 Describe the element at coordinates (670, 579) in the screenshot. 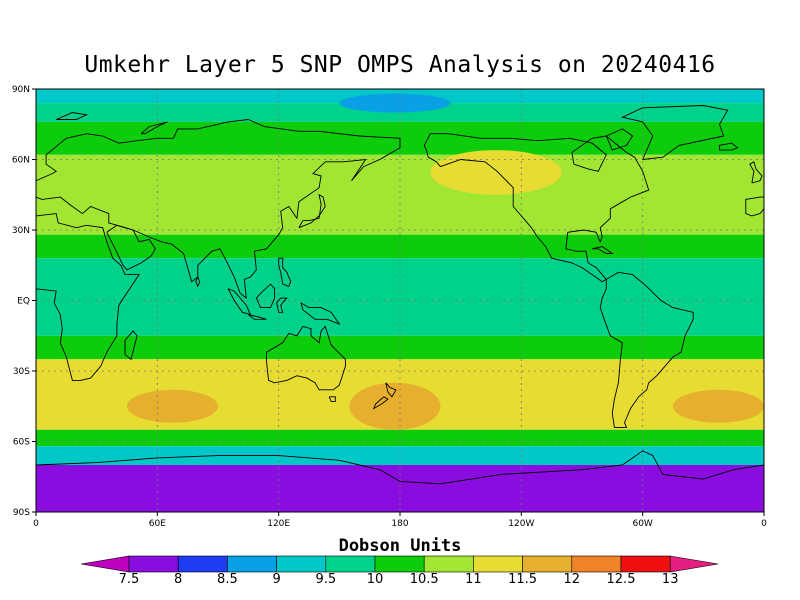

I see `colorbar-level-label: 13` at that location.